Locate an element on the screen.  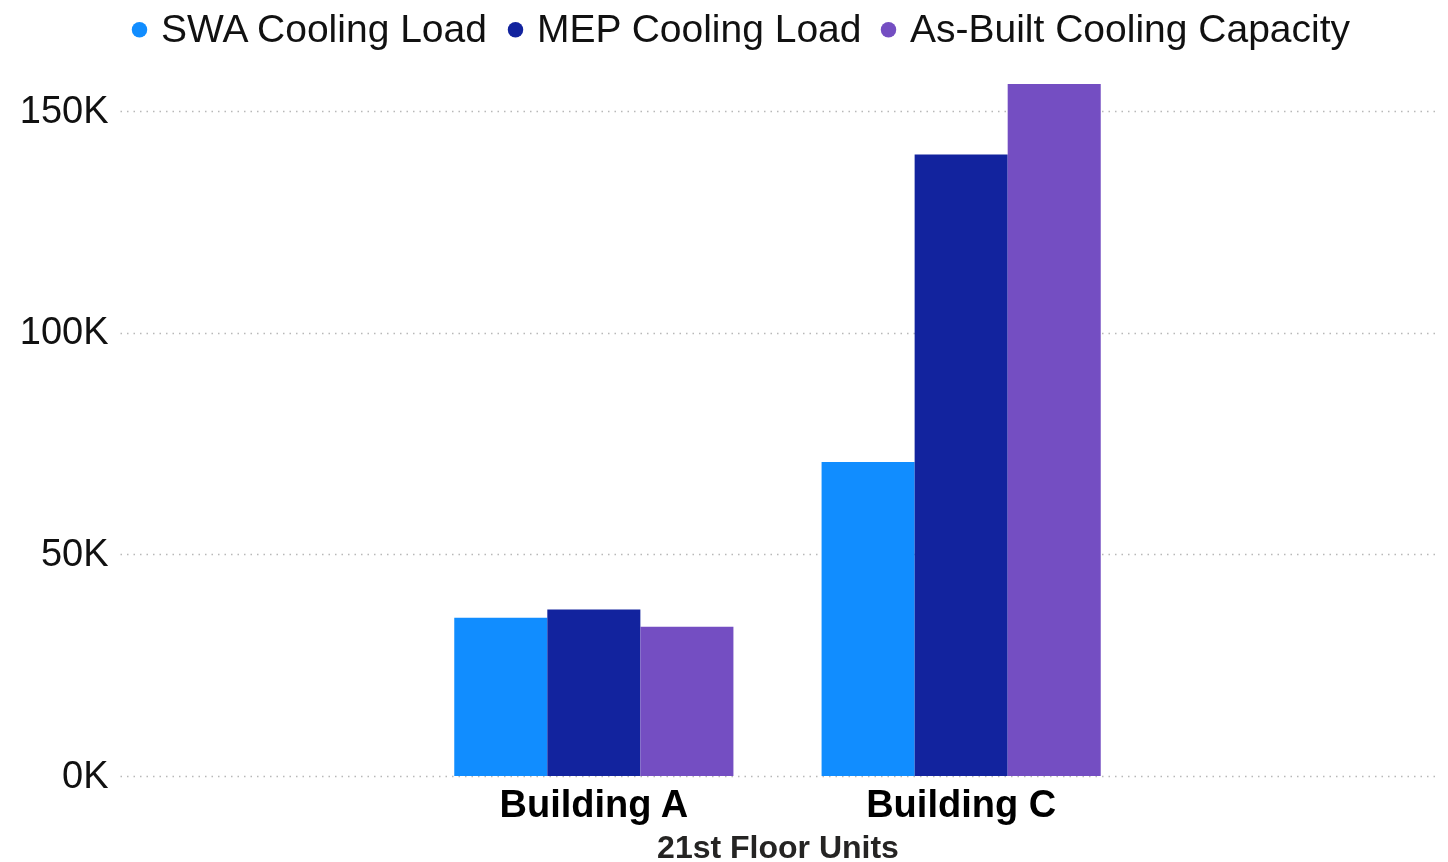
x-tick-label: Building C is located at coordinates (961, 803).